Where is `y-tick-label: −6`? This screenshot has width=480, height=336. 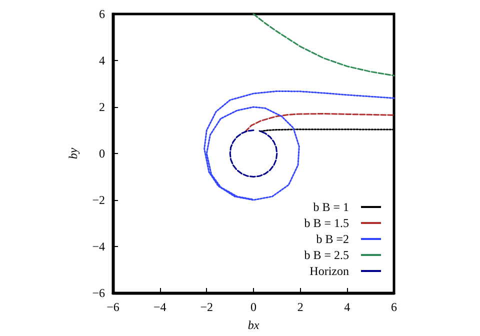
y-tick-label: −6 is located at coordinates (98, 293).